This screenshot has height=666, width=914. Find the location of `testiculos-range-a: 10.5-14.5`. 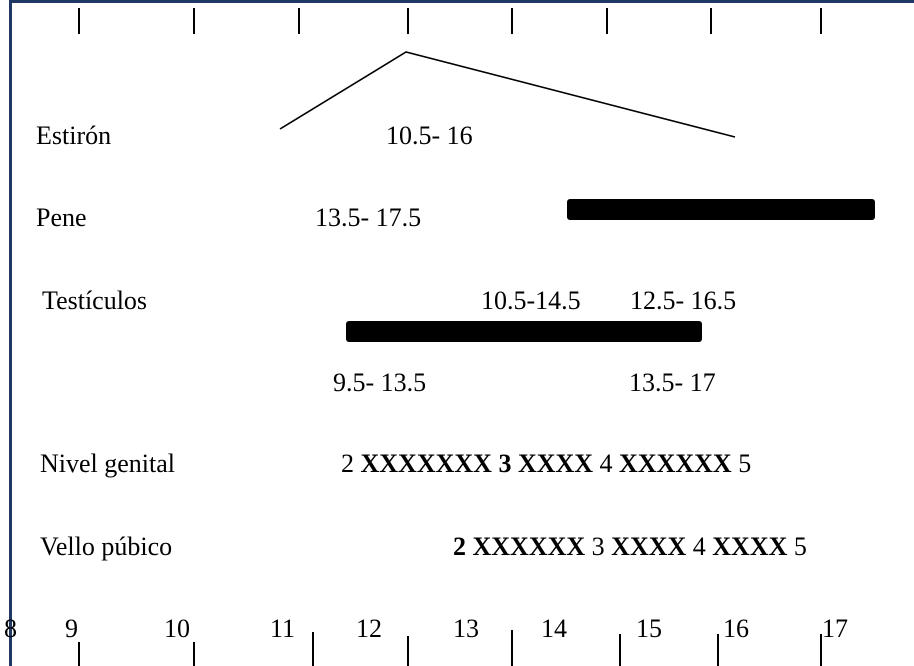

testiculos-range-a: 10.5-14.5 is located at coordinates (531, 300).